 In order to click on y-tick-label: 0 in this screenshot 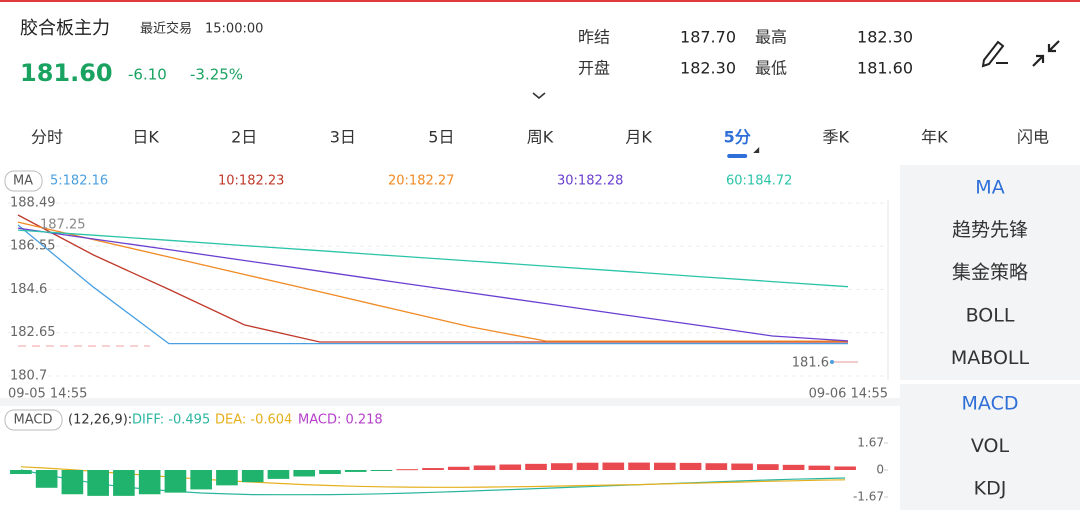, I will do `click(880, 470)`.